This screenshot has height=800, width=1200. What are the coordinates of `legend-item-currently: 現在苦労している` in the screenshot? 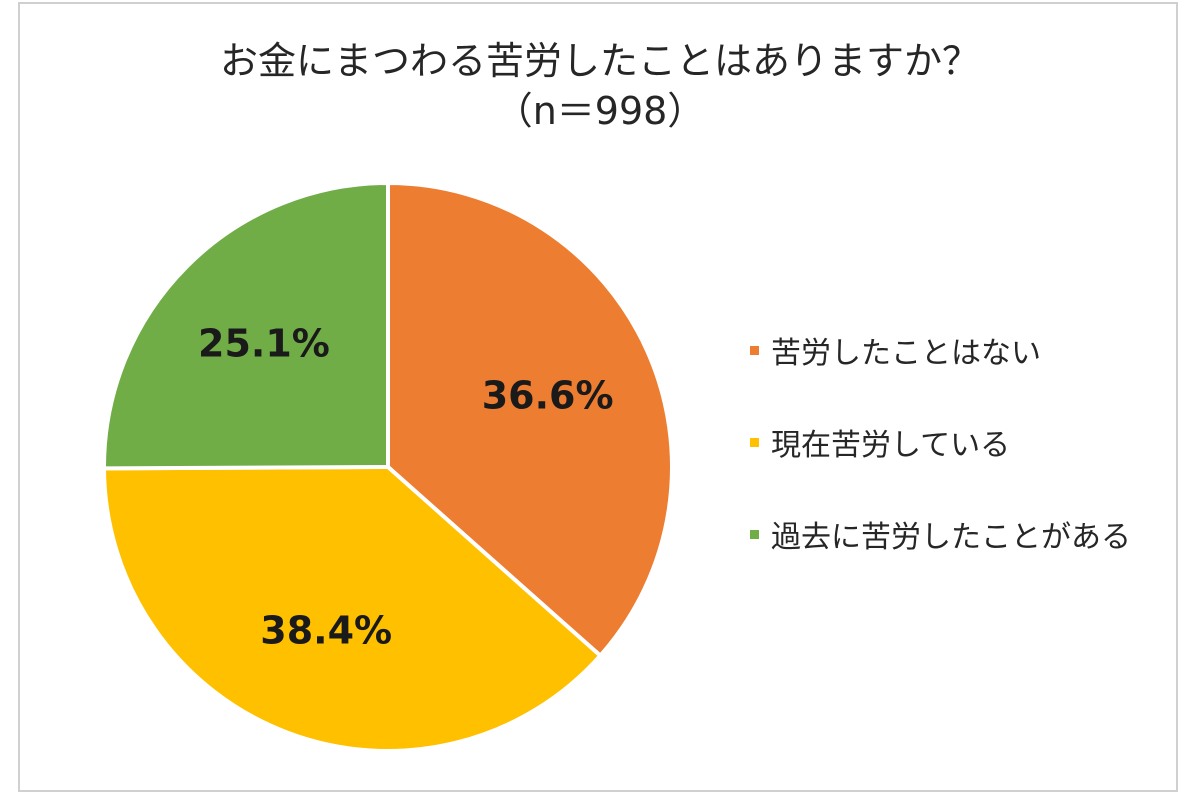 It's located at (940, 442).